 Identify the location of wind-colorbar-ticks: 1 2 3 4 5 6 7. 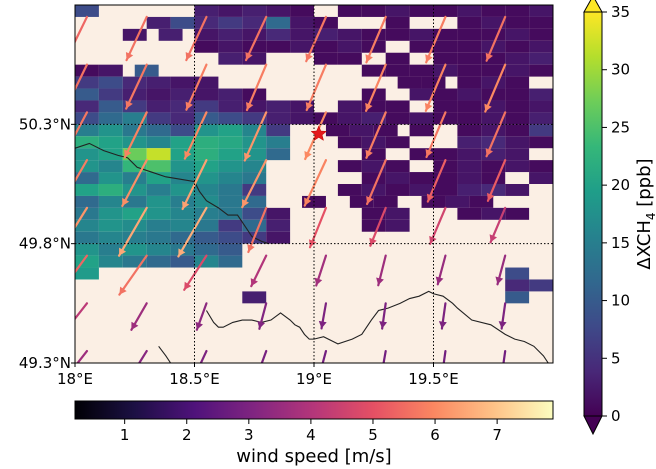
(311, 431).